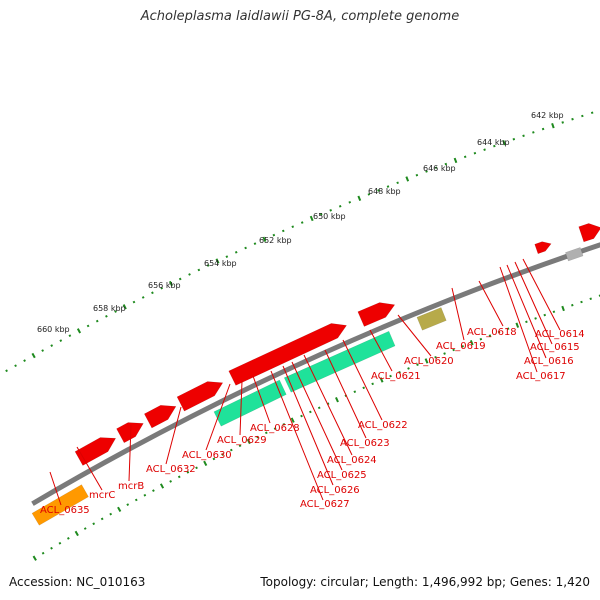 This screenshot has width=600, height=600. Describe the element at coordinates (383, 425) in the screenshot. I see `gene-label-acl-0622: ACL_0622` at that location.